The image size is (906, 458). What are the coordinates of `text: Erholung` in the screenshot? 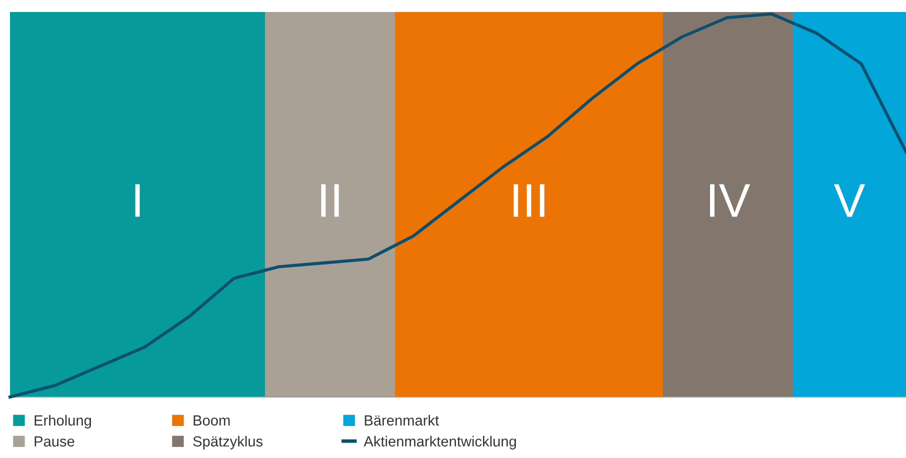 It's located at (62, 421).